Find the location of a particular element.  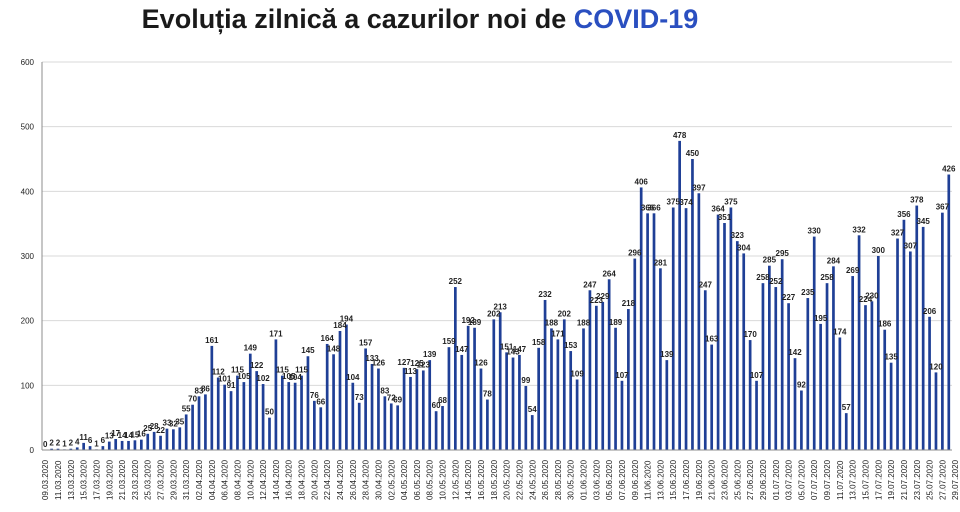

data-label: 374 is located at coordinates (686, 202).